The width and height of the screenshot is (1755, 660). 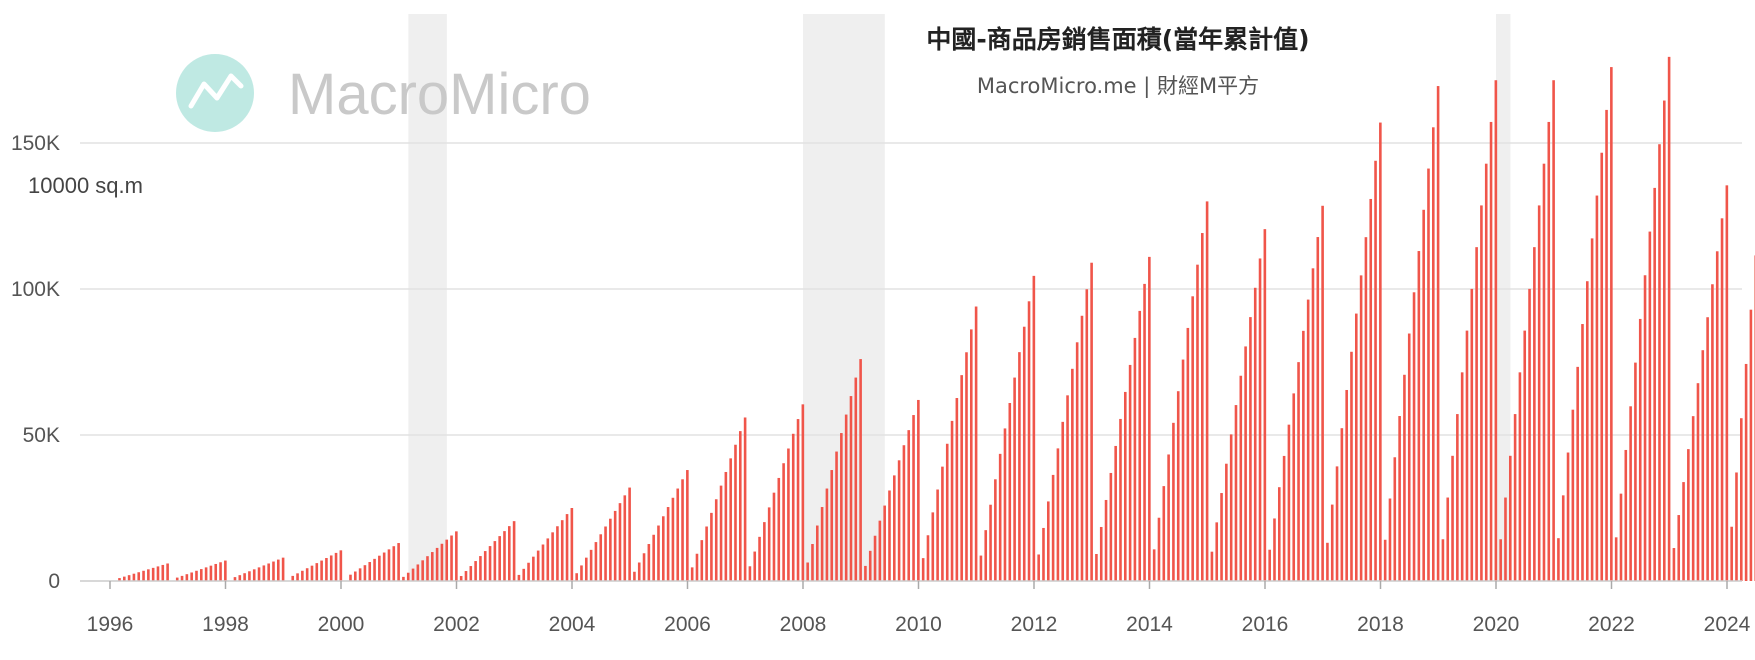 I want to click on chart-subtitle: MacroMicro.me | 財經M平方, so click(x=1118, y=86).